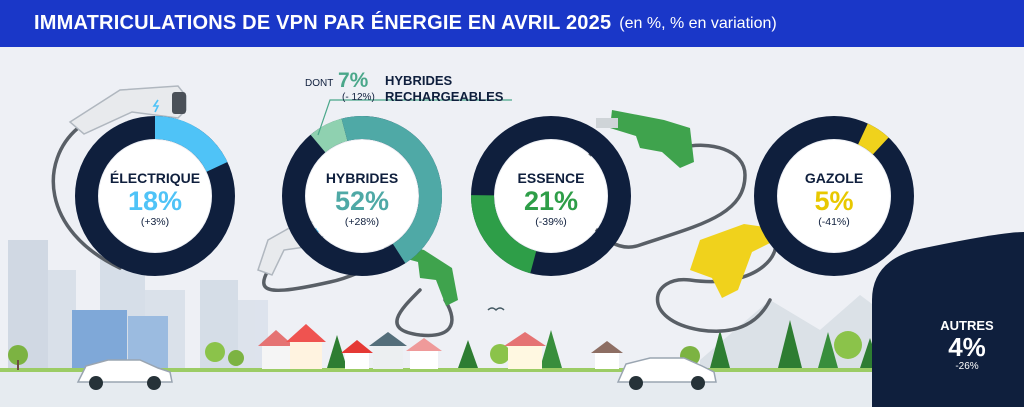 This screenshot has width=1024, height=407. I want to click on ring-name: HYBRIDES, so click(362, 178).